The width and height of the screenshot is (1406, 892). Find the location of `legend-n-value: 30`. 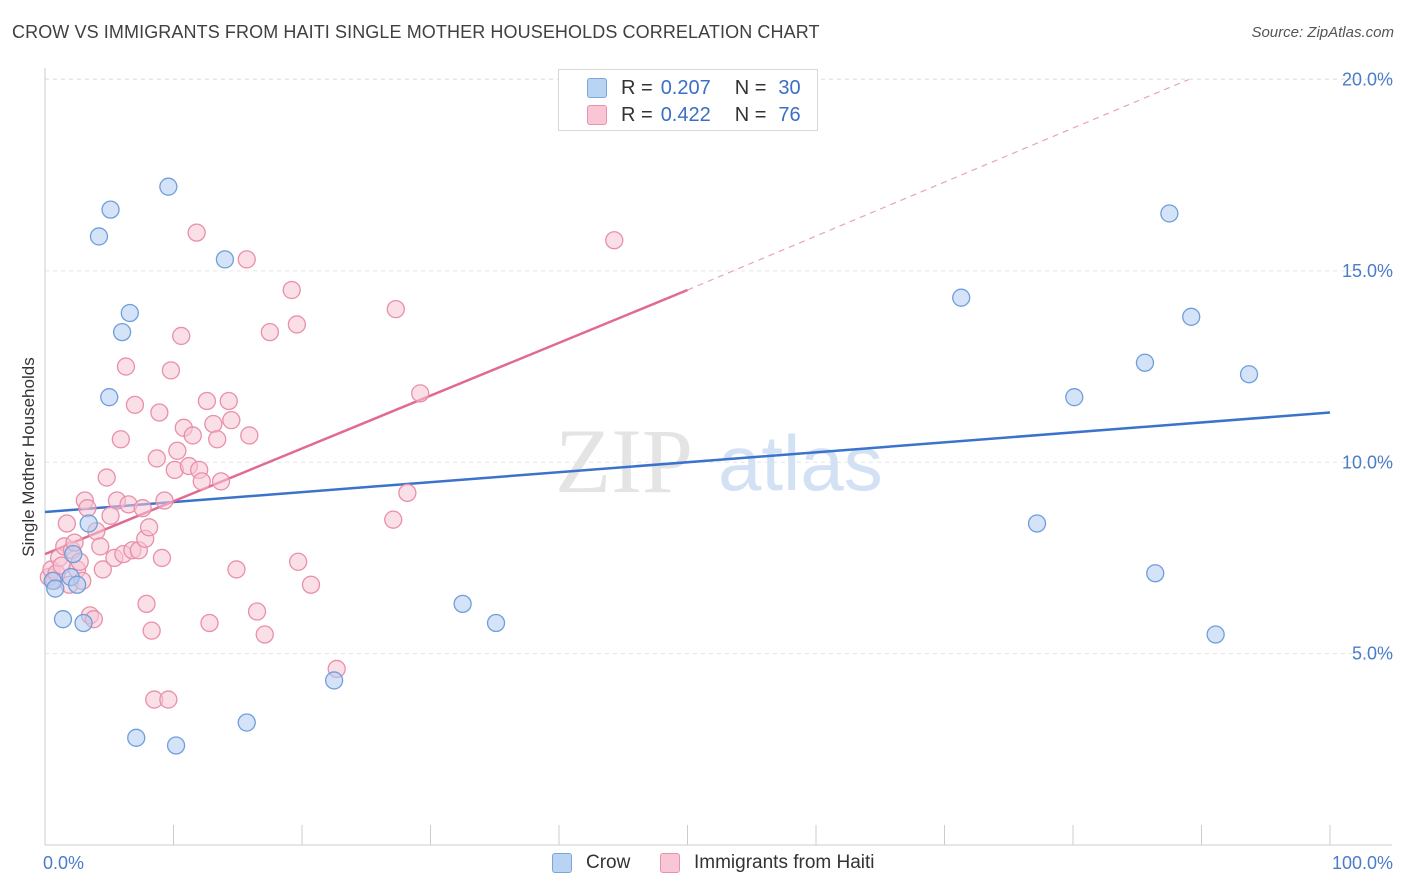

legend-n-value: 30 is located at coordinates (789, 87).